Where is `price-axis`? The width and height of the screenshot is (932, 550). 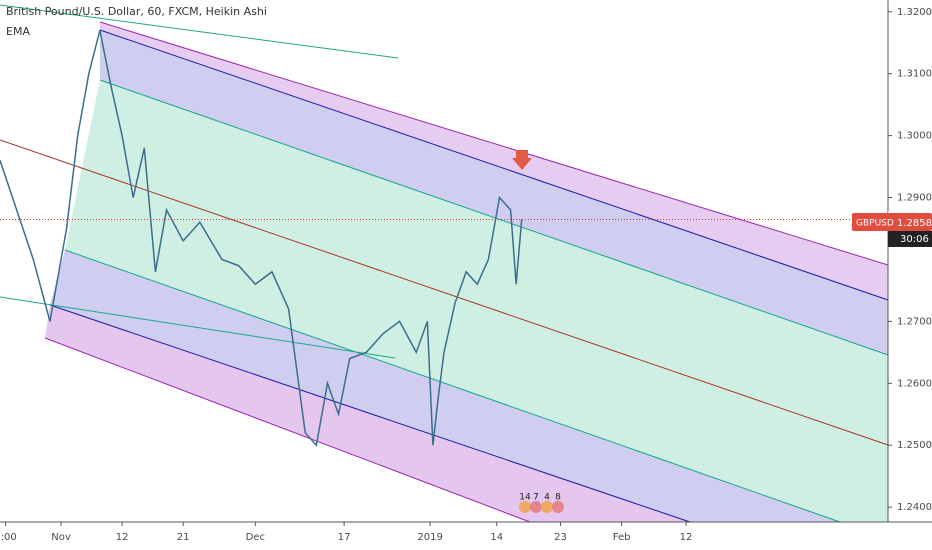 price-axis is located at coordinates (910, 275).